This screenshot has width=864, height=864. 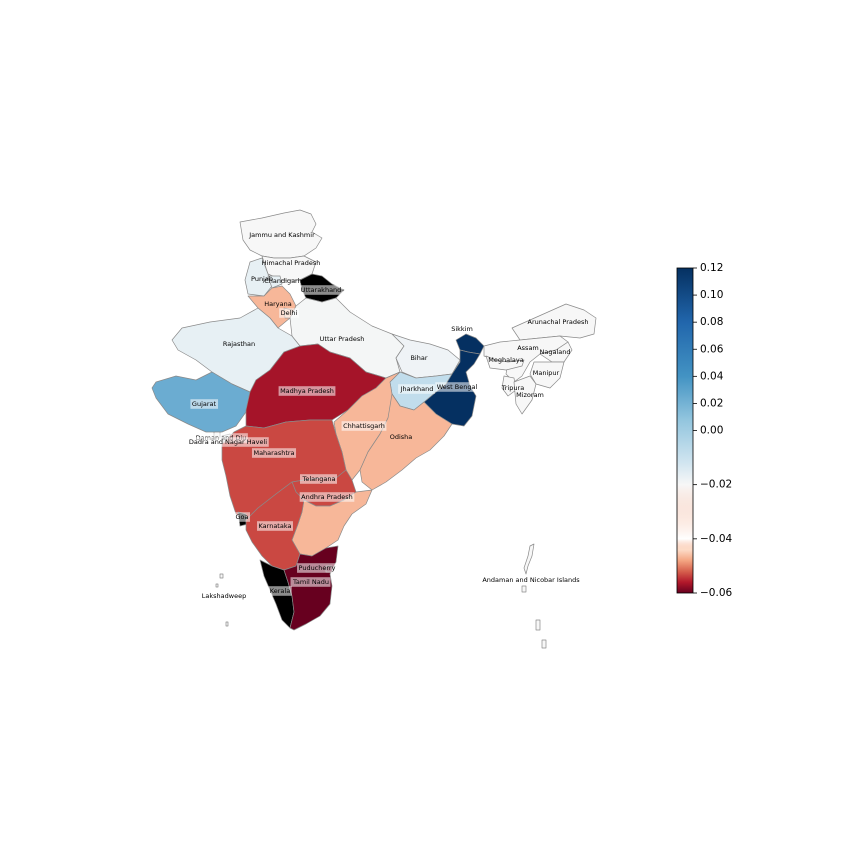 What do you see at coordinates (711, 268) in the screenshot?
I see `colorbar-tick-label: 0.12` at bounding box center [711, 268].